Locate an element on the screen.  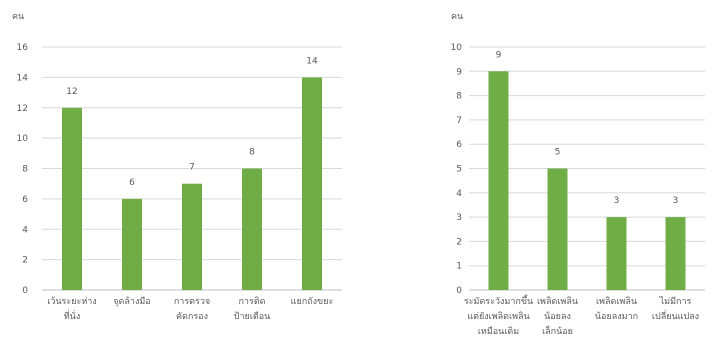
y-tick-label: 5 is located at coordinates (459, 170).